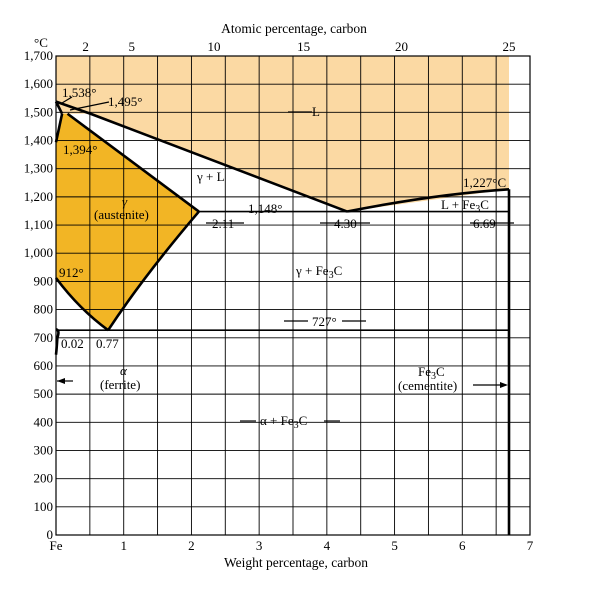  What do you see at coordinates (292, 545) in the screenshot?
I see `x-bottom-tick-labels: Fe 1 2 3 4 5 6 7` at bounding box center [292, 545].